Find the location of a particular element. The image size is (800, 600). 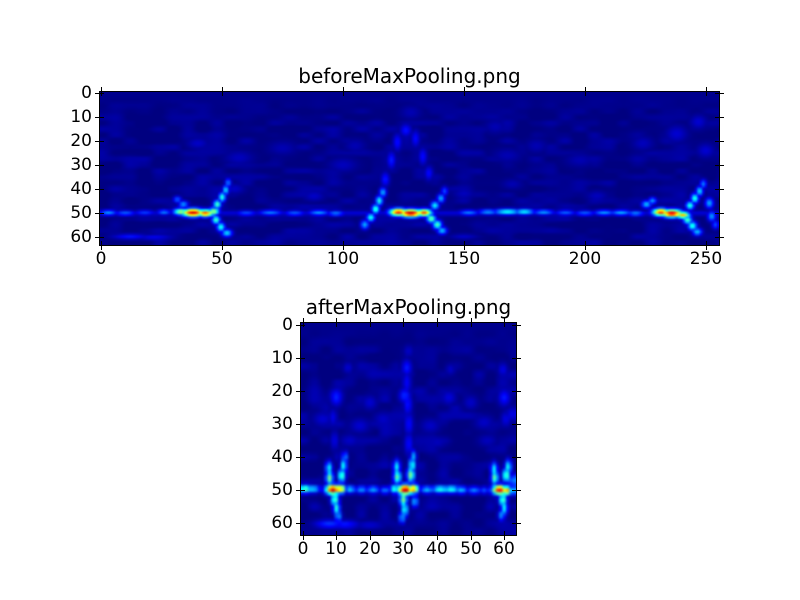

heatmap-canvas-after-maxpooling is located at coordinates (408, 429).